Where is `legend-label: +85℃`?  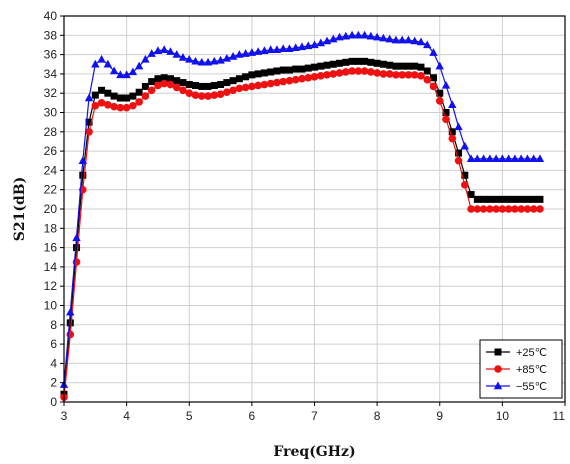 legend-label: +85℃ is located at coordinates (531, 370).